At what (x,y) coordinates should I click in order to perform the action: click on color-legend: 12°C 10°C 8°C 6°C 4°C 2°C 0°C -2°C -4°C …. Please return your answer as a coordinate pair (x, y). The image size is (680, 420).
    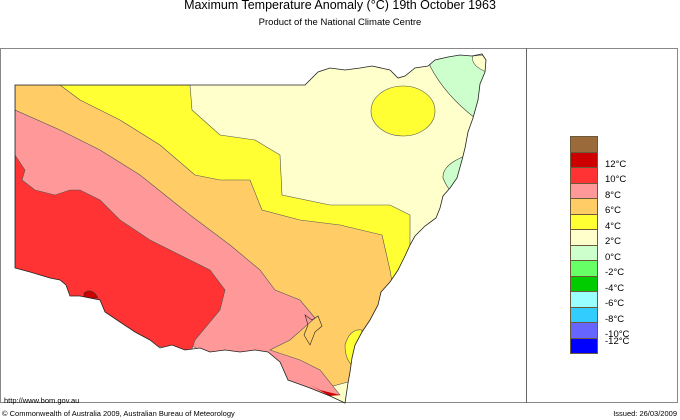
    Looking at the image, I should click on (599, 245).